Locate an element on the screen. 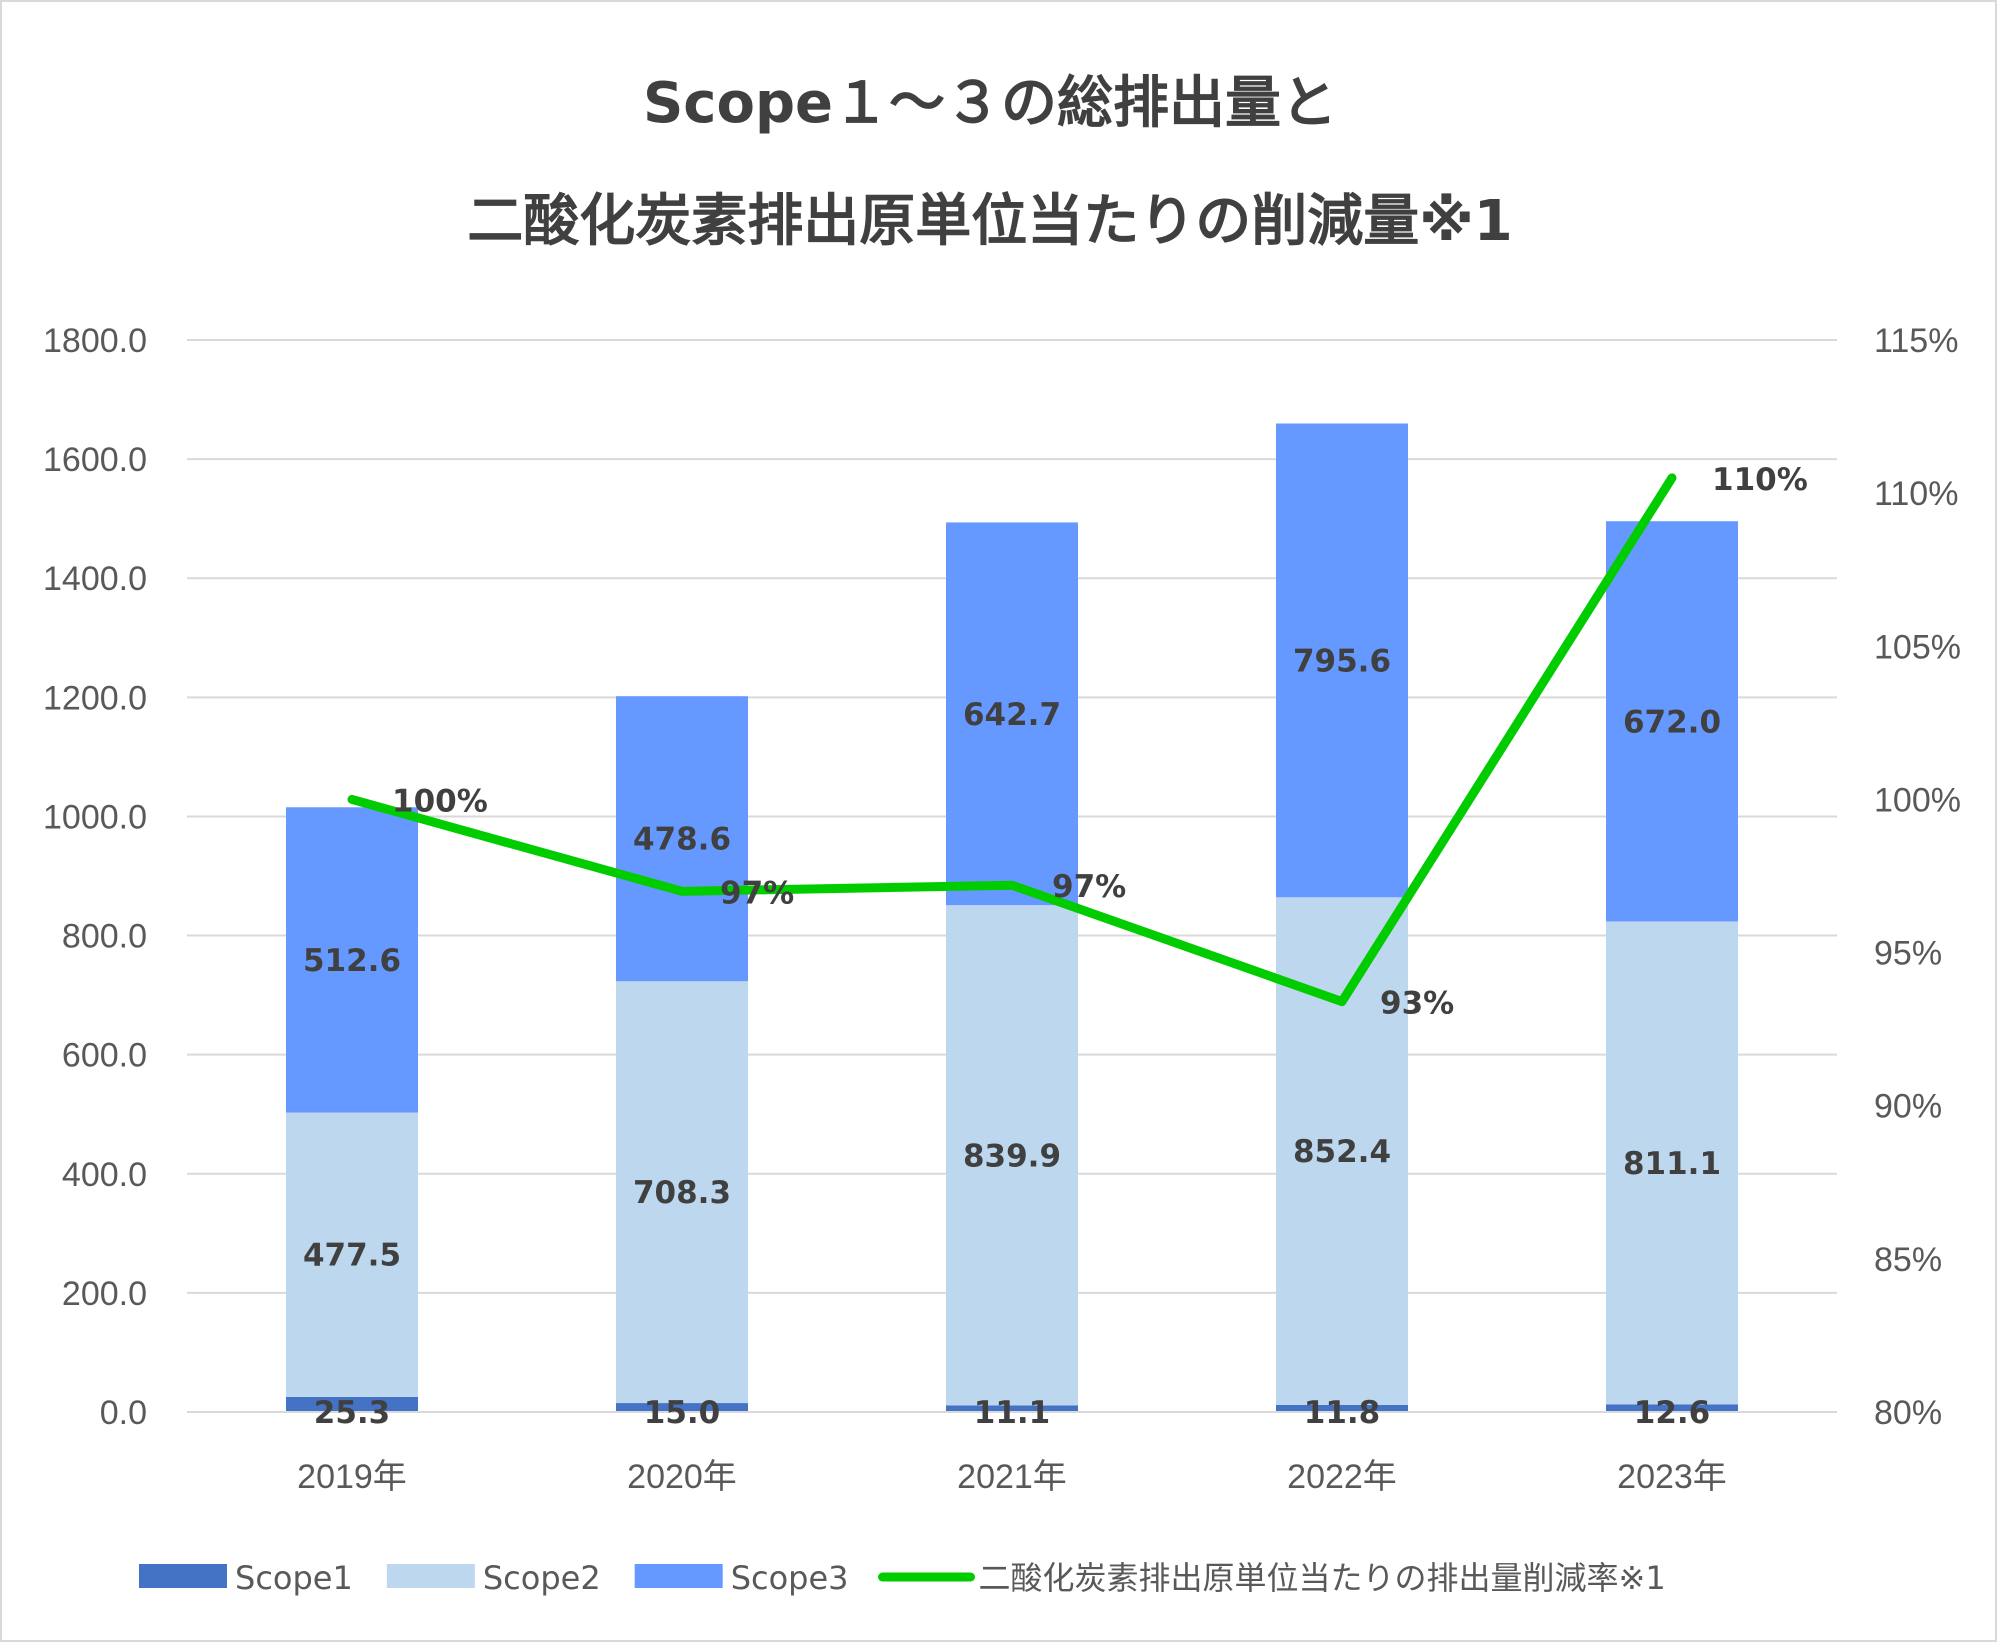 The width and height of the screenshot is (1997, 1642). x-tick-label: 2020年 is located at coordinates (682, 1477).